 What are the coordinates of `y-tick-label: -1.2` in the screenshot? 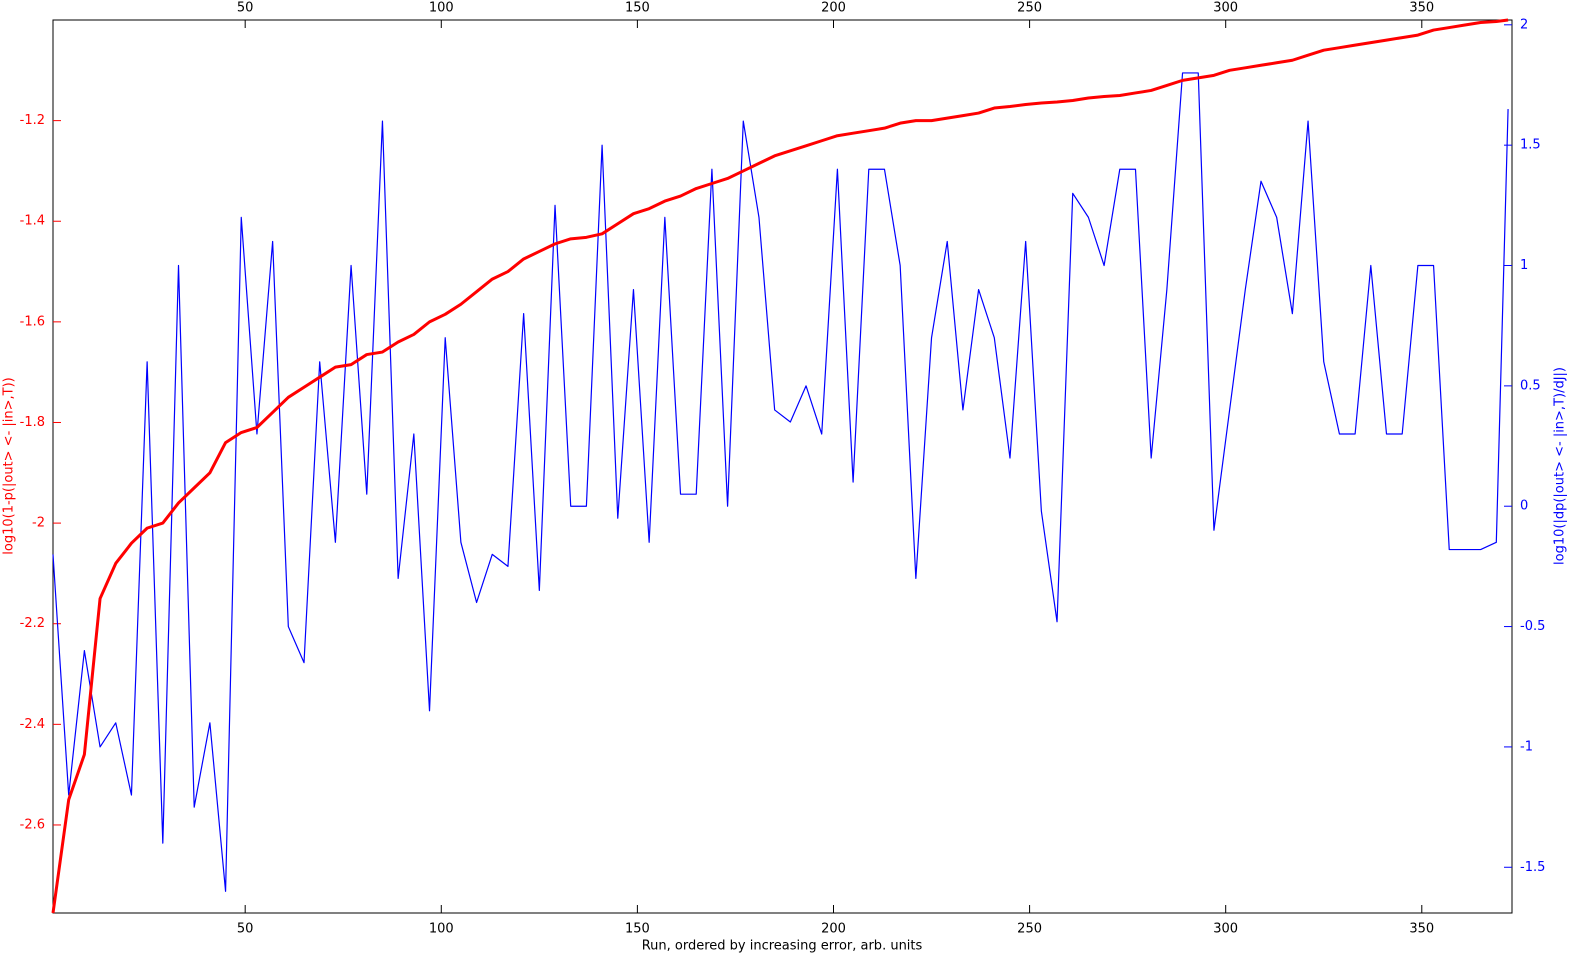 It's located at (32, 120).